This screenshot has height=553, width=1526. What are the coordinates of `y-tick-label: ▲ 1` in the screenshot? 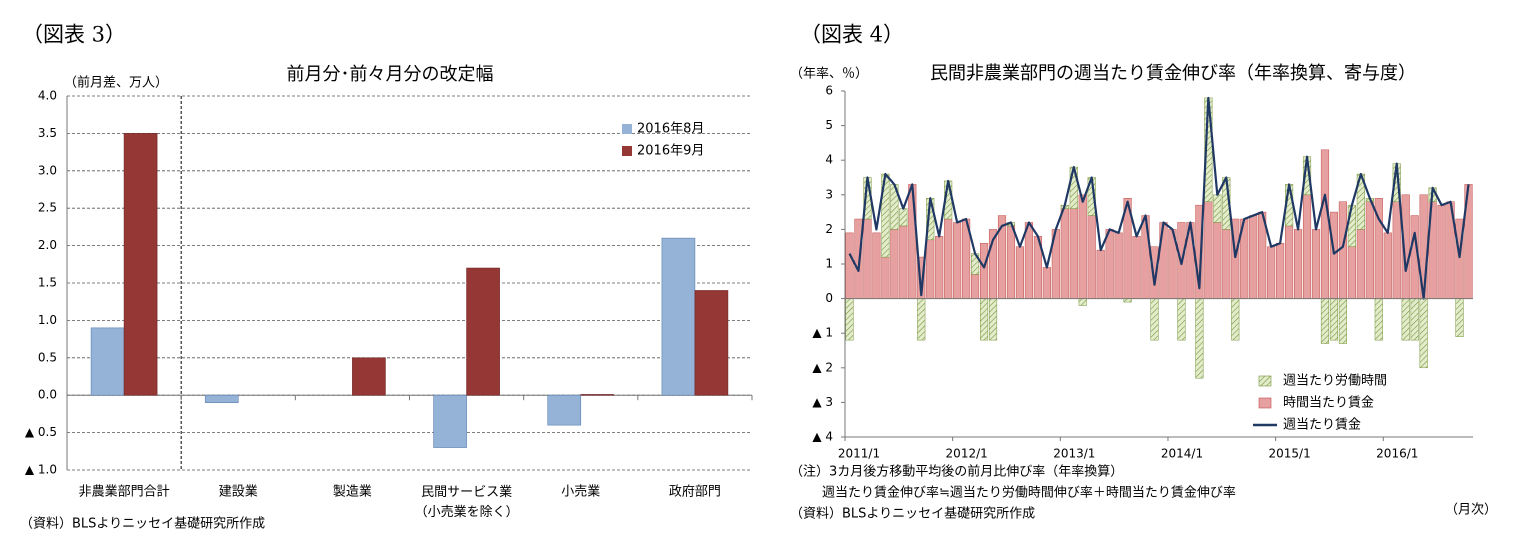 It's located at (822, 333).